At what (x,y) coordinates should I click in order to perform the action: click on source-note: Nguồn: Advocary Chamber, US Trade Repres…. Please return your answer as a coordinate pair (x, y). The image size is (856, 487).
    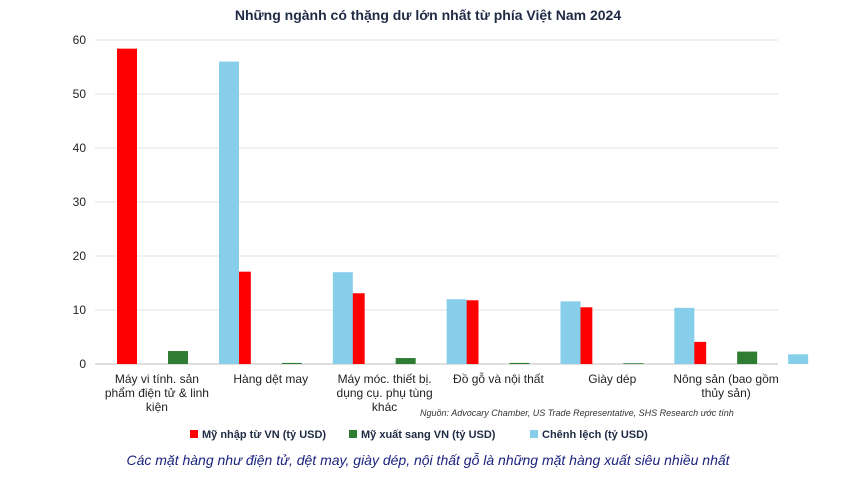
    Looking at the image, I should click on (577, 413).